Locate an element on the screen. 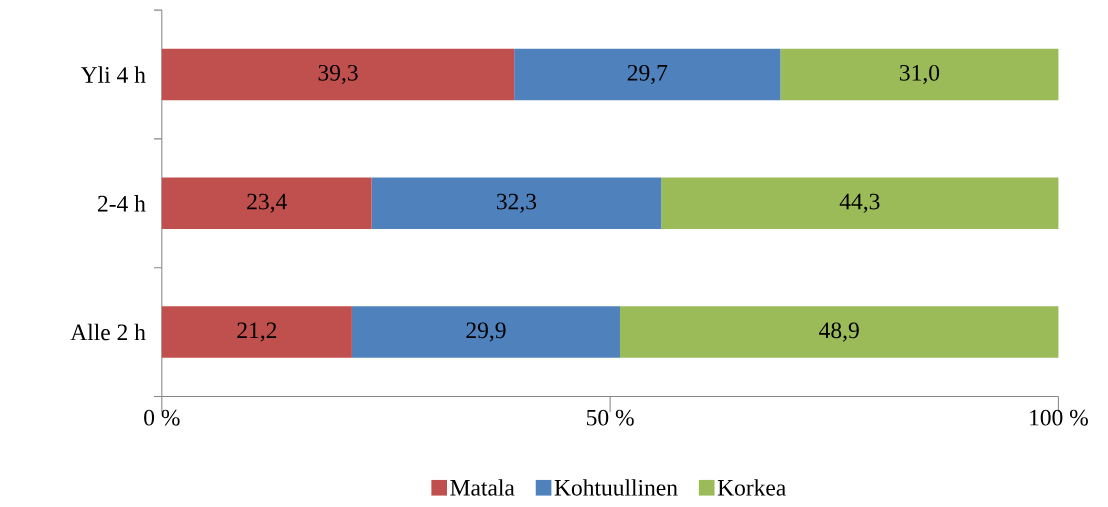  legend-label: Kohtuullinen is located at coordinates (616, 487).